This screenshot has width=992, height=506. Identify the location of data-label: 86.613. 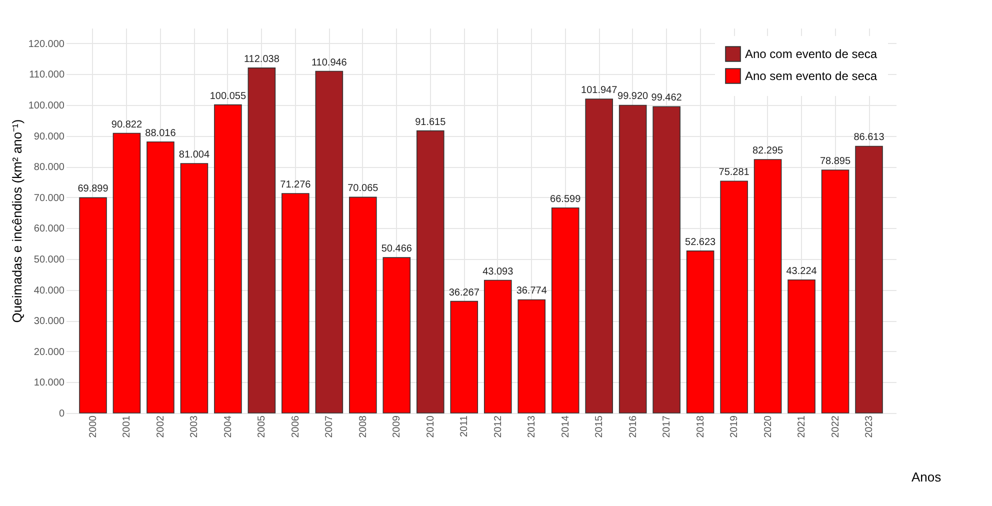
(869, 138).